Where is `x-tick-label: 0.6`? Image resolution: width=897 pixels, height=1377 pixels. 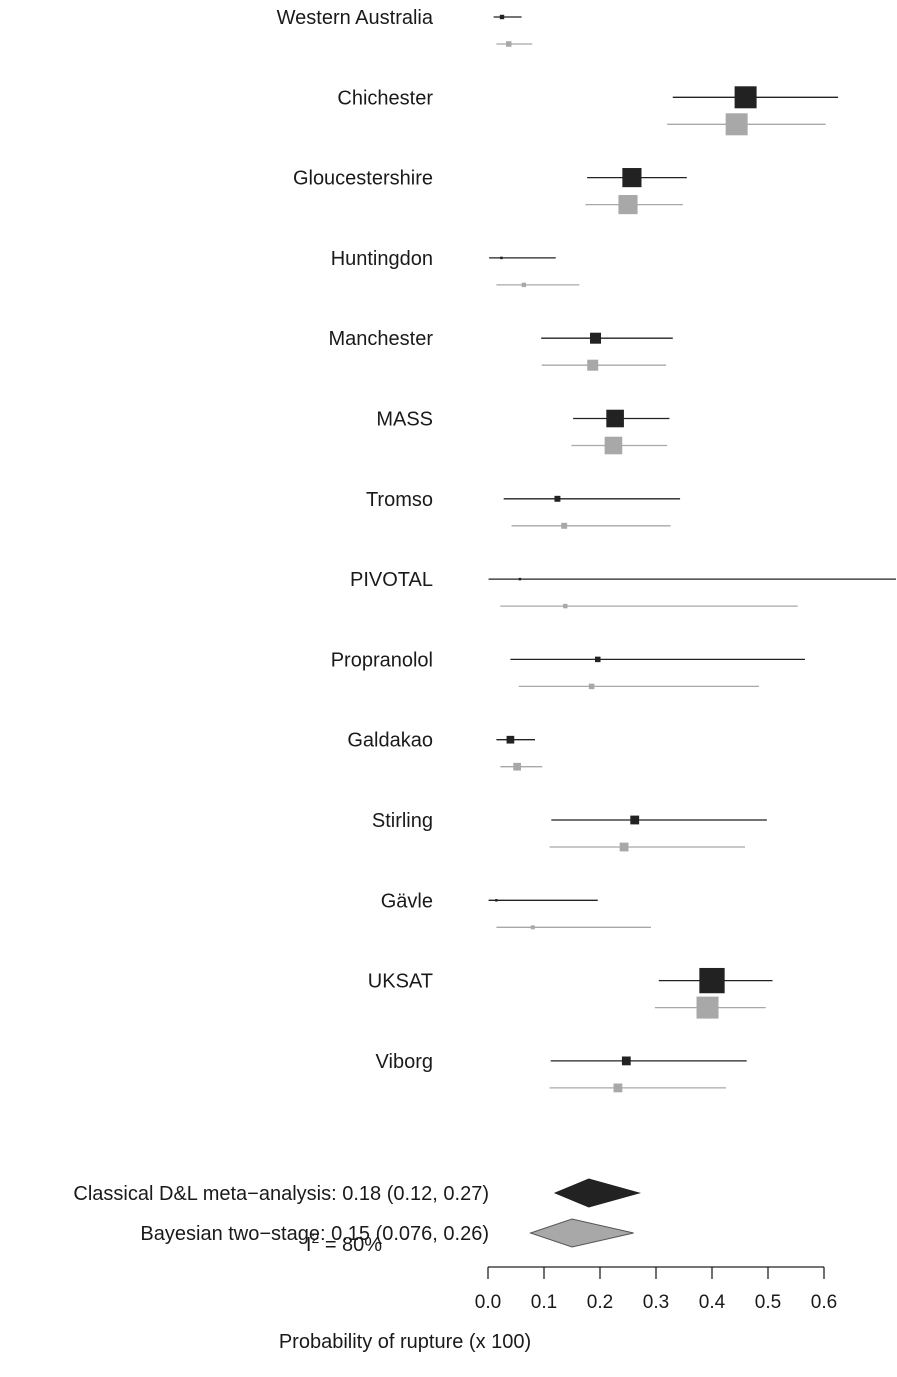 x-tick-label: 0.6 is located at coordinates (824, 1302).